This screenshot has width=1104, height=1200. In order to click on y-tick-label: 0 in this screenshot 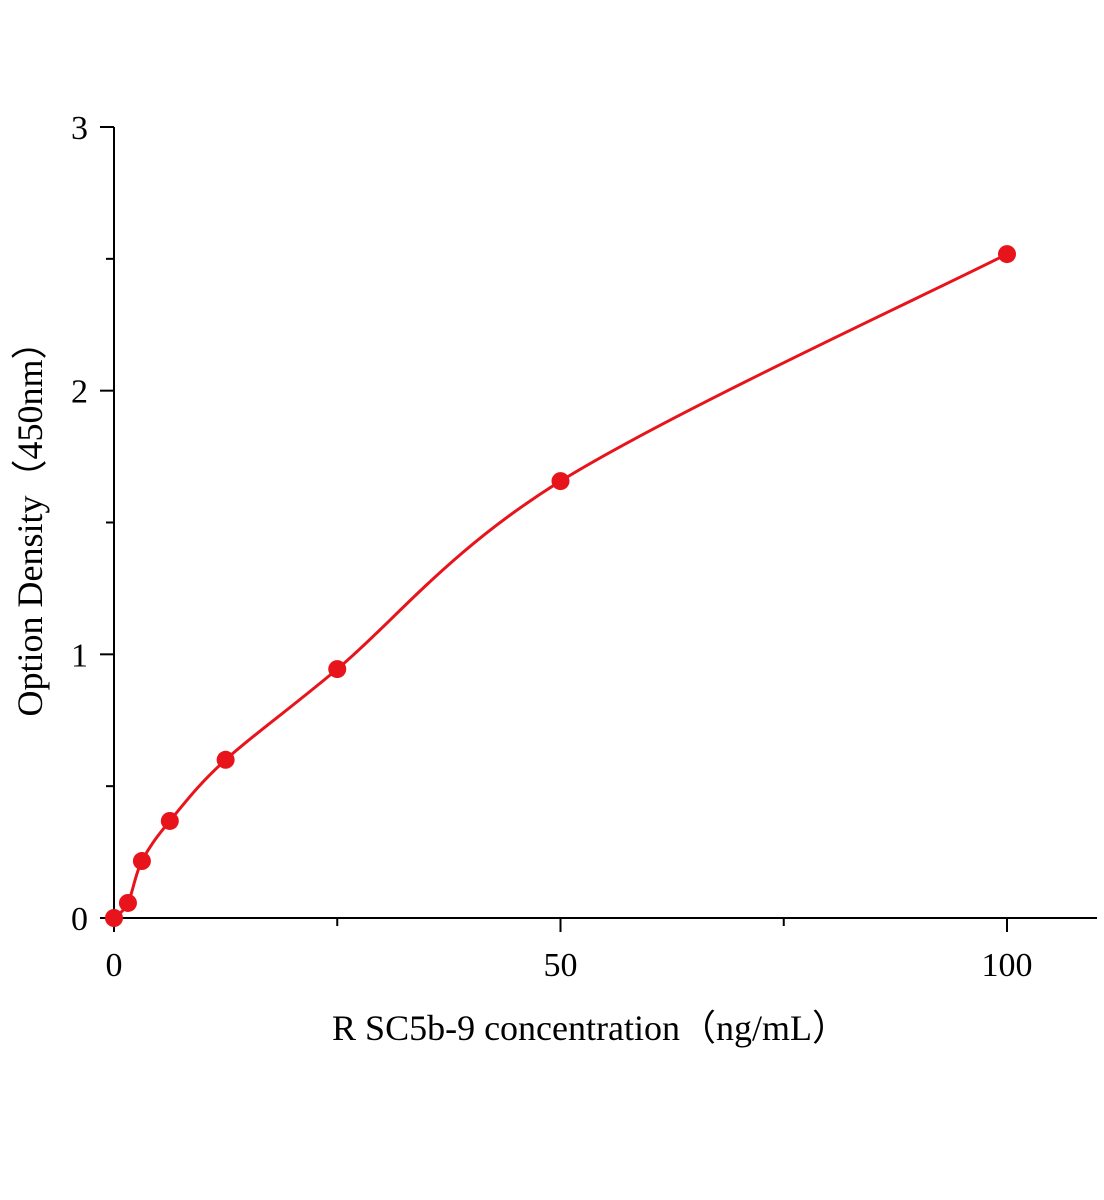, I will do `click(79, 919)`.